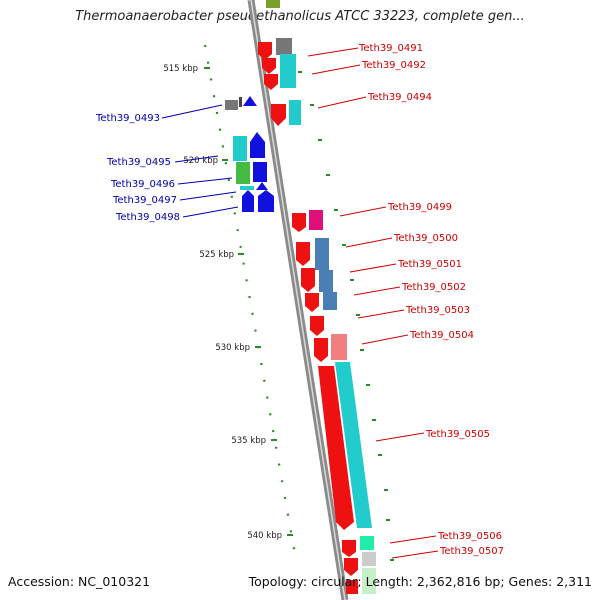 The width and height of the screenshot is (600, 600). What do you see at coordinates (216, 255) in the screenshot?
I see `scale-label-525: 525 kbp` at bounding box center [216, 255].